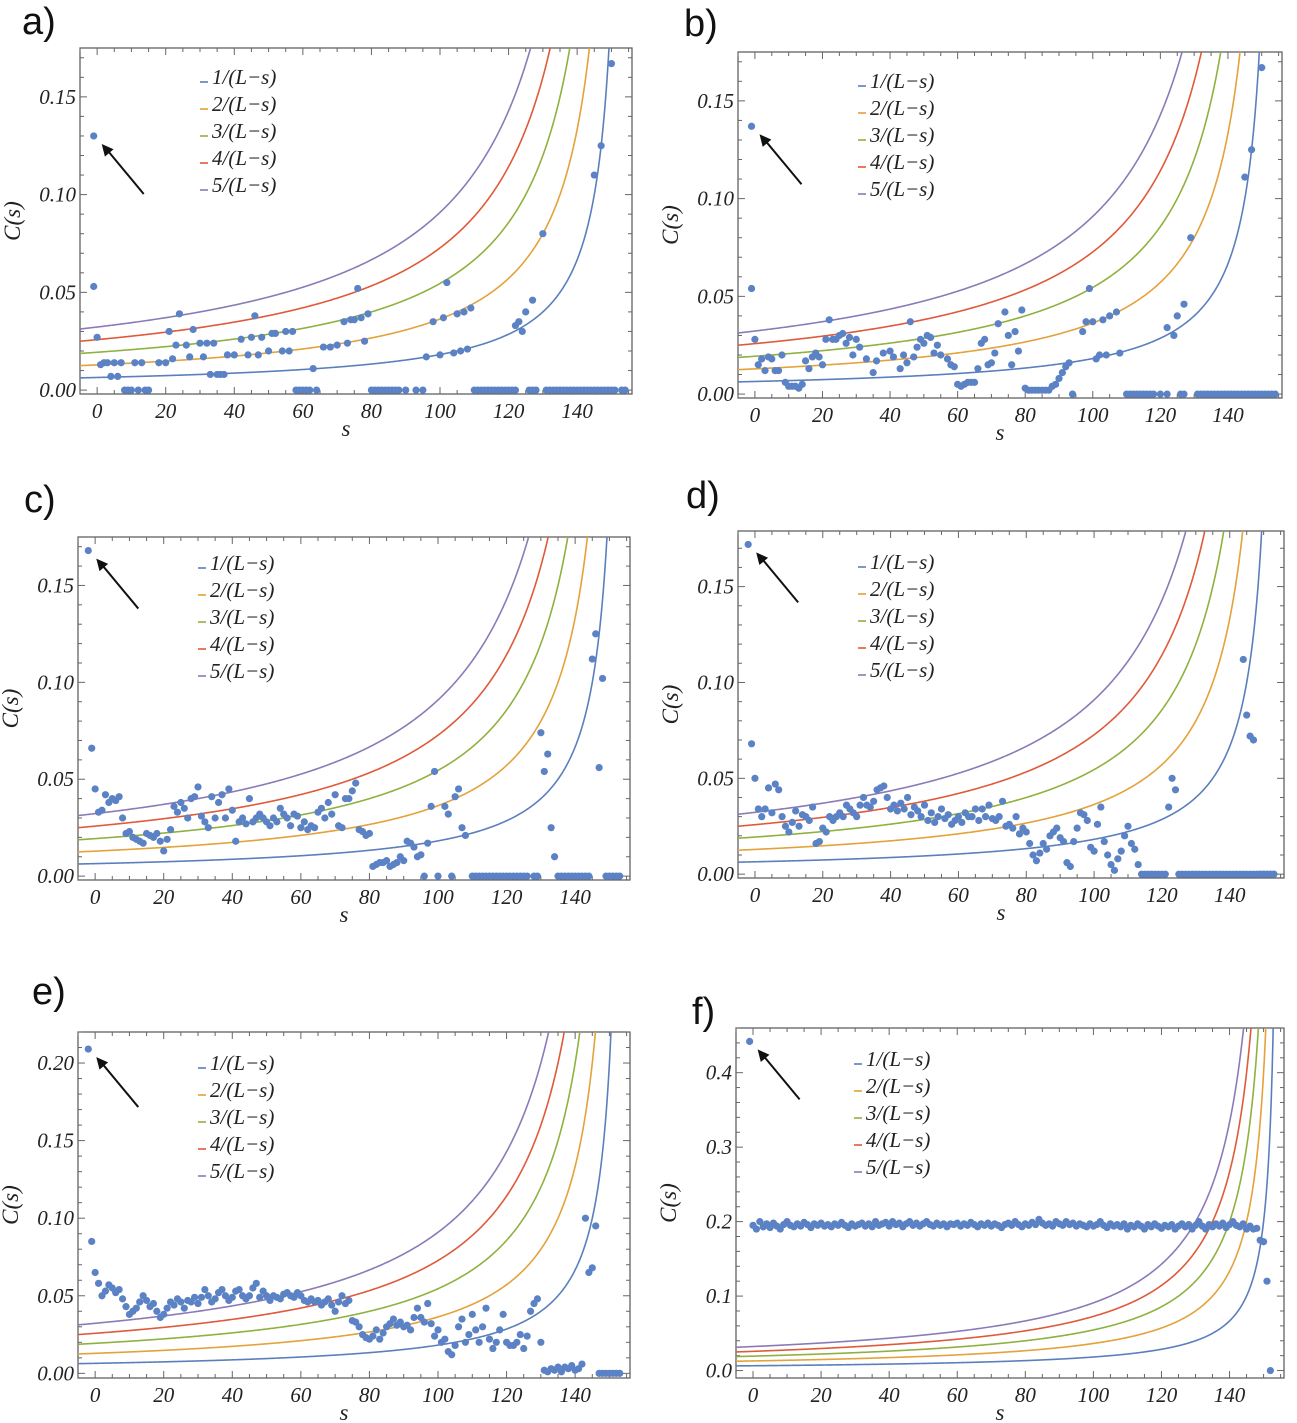 The image size is (1297, 1423). Describe the element at coordinates (370, 1395) in the screenshot. I see `x-tick-label: 80` at that location.